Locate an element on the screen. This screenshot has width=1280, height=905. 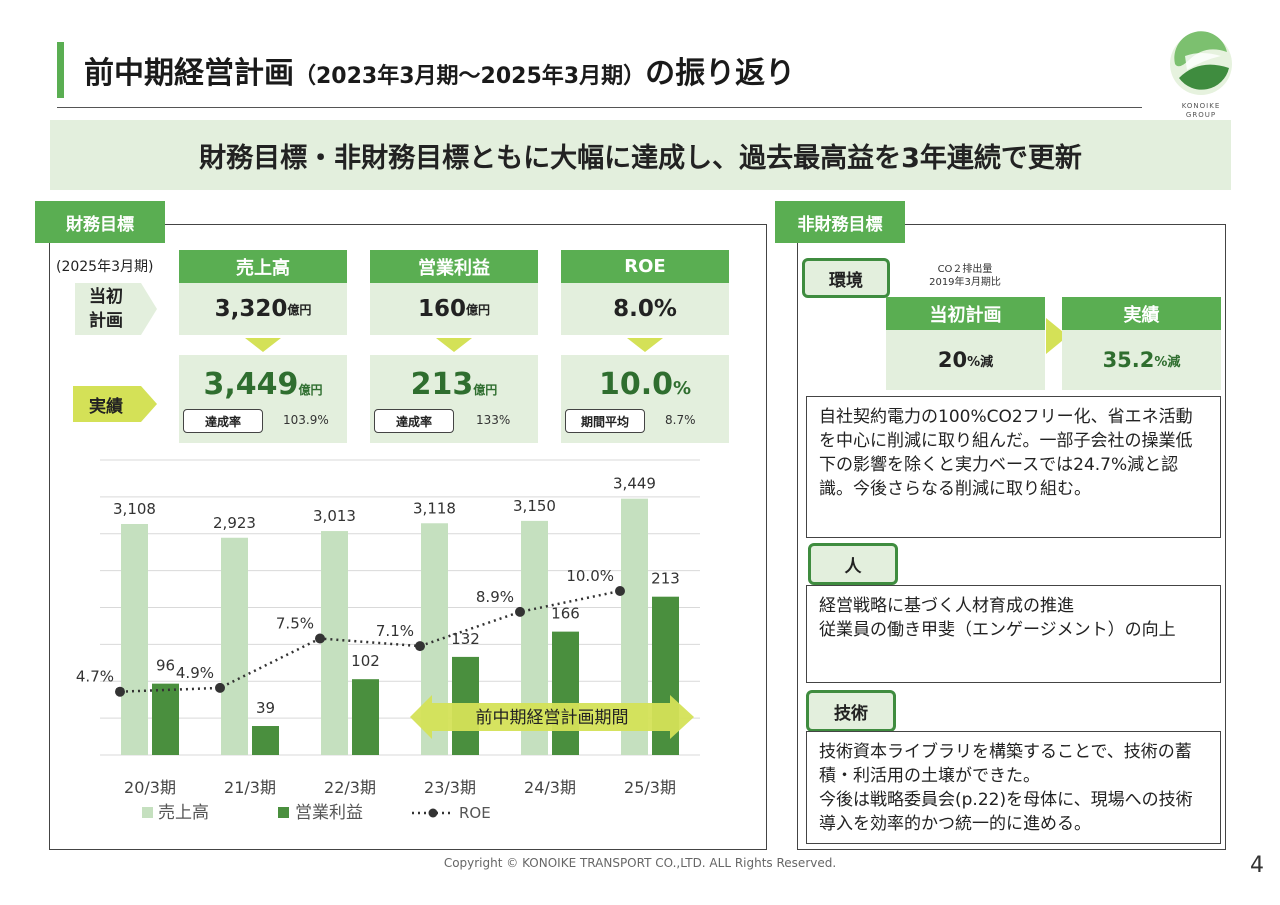
average-value-roe: 8.7% is located at coordinates (680, 420).